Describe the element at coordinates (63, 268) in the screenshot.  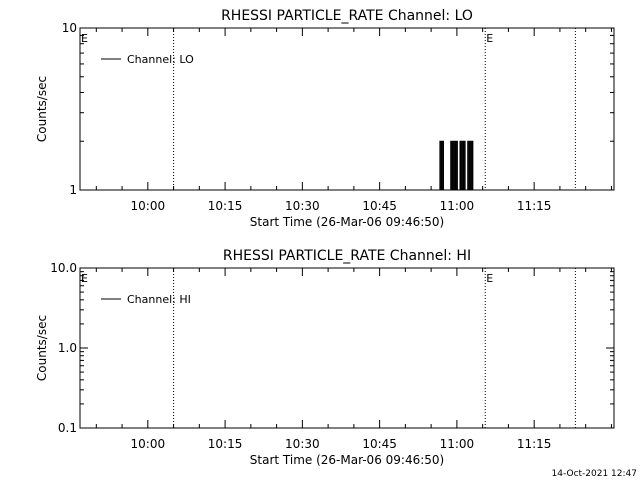
I see `y-tick-label: 10.0` at that location.